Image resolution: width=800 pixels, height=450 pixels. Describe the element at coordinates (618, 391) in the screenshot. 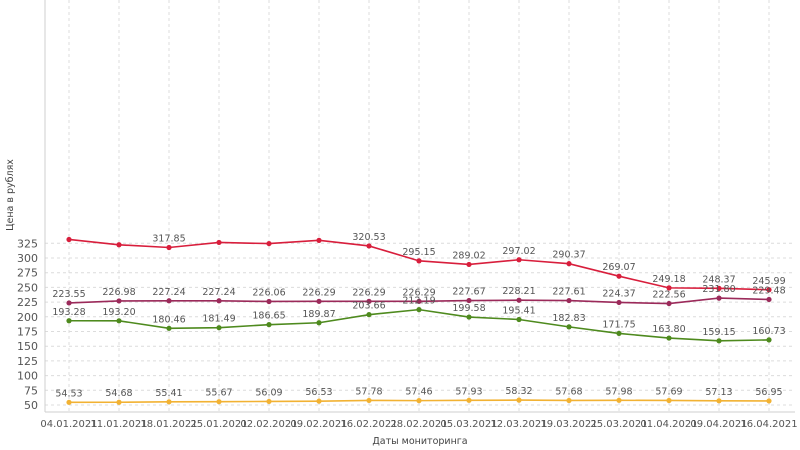

I see `data-label-yellow: 57.98` at that location.